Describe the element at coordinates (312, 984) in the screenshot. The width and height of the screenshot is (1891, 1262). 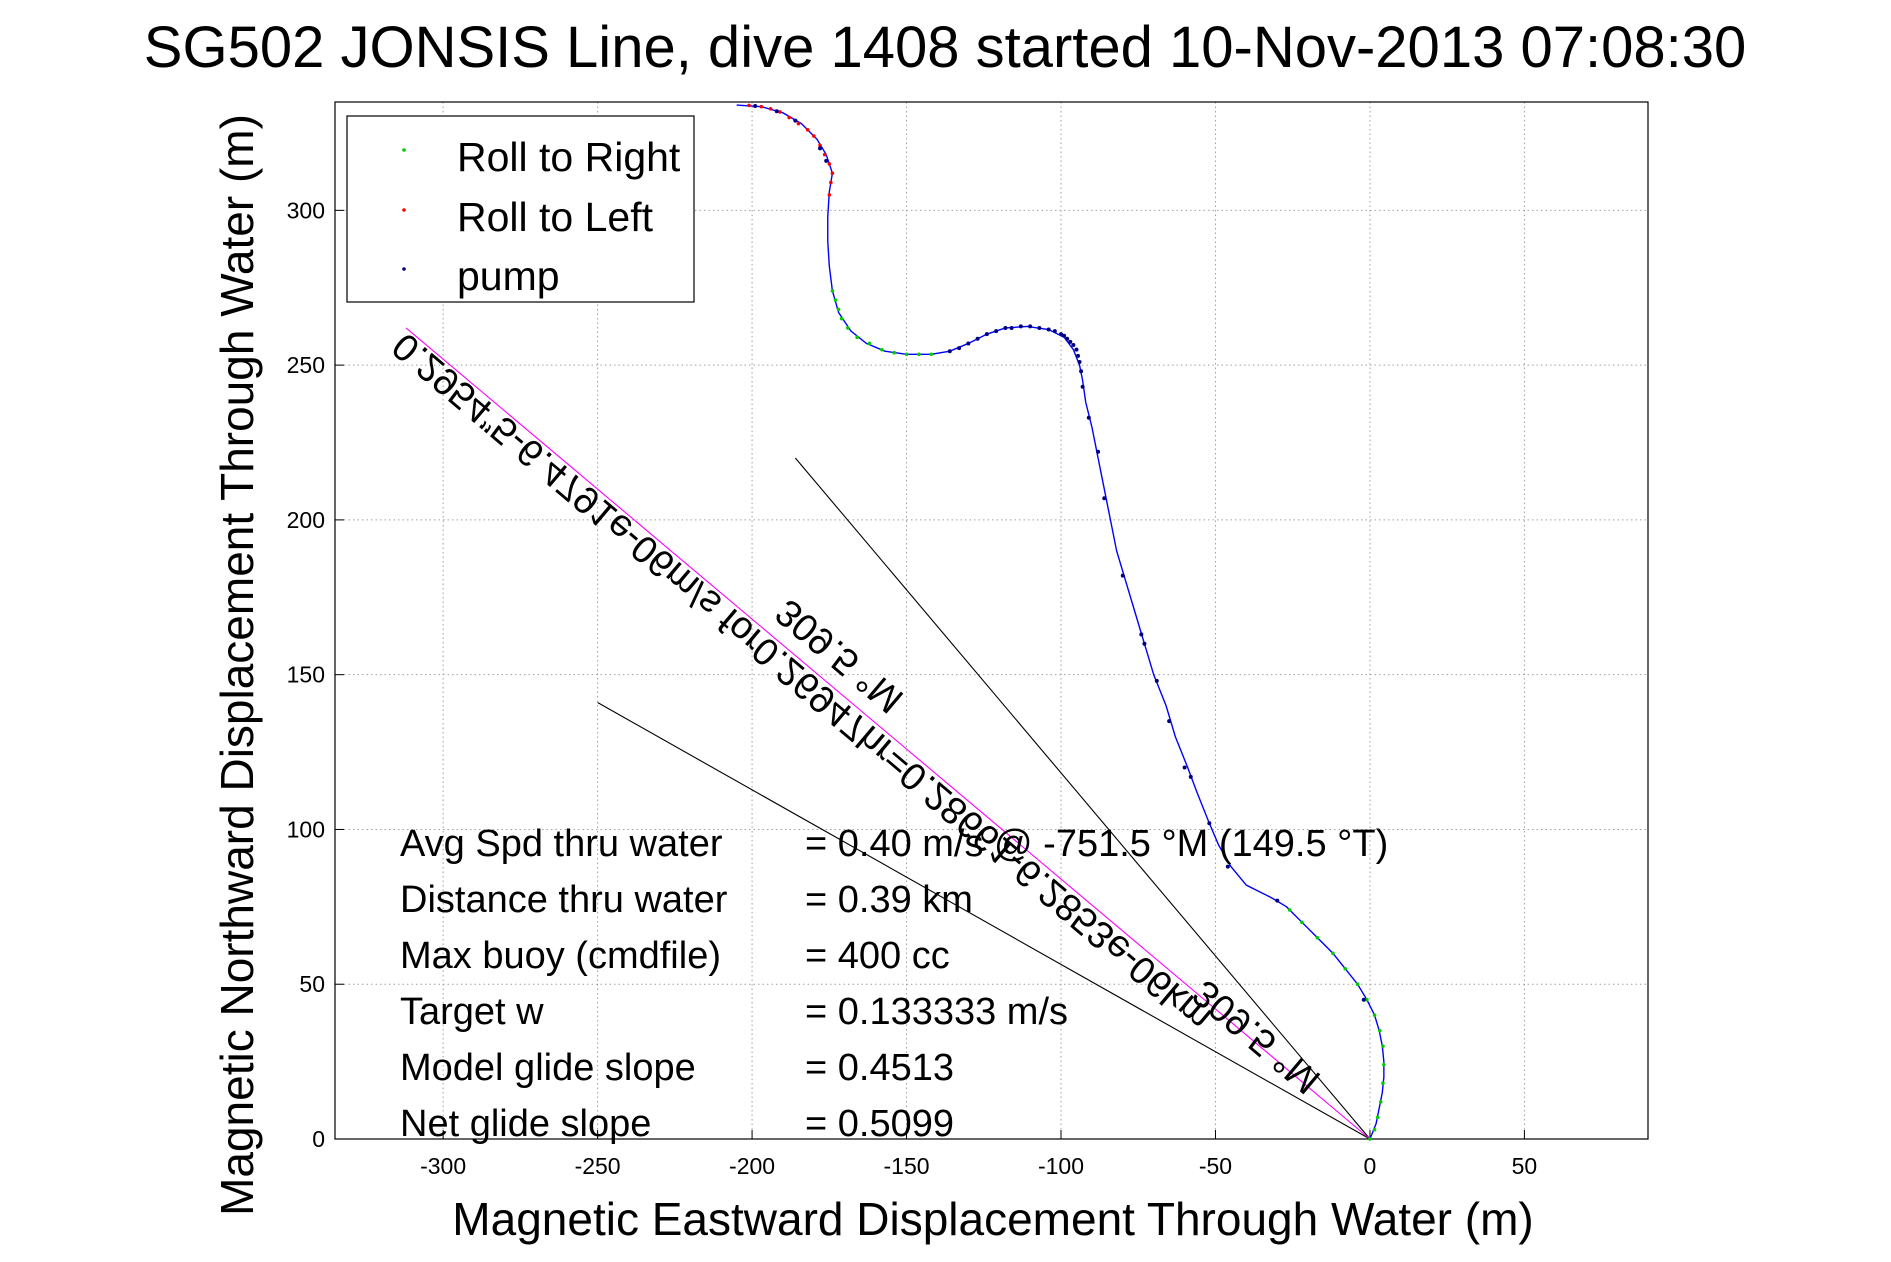
I see `y-tick-label-1: 50` at that location.